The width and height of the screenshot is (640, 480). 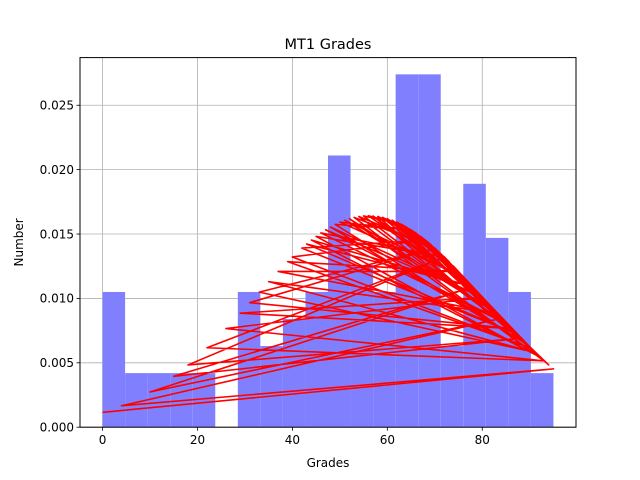 I want to click on y-tick-label: 0.020, so click(x=57, y=170).